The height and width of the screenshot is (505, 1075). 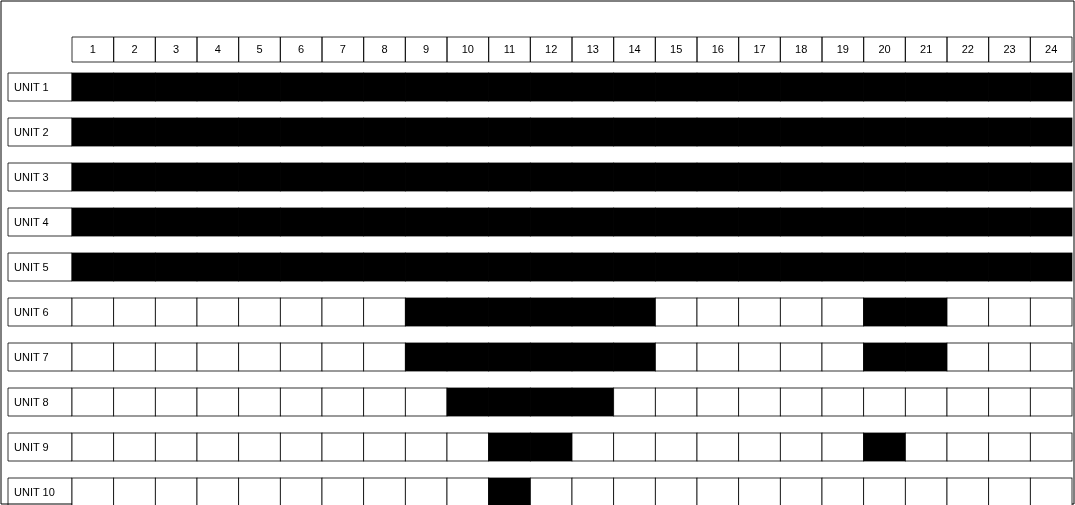 What do you see at coordinates (31, 177) in the screenshot?
I see `y-tick-label: UNIT 3` at bounding box center [31, 177].